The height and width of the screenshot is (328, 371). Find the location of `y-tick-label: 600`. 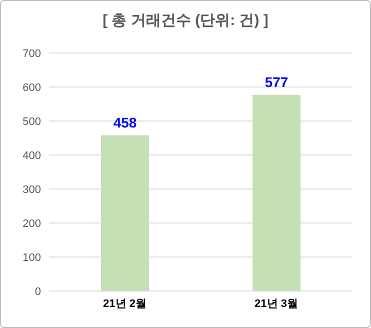

y-tick-label: 600 is located at coordinates (31, 88).